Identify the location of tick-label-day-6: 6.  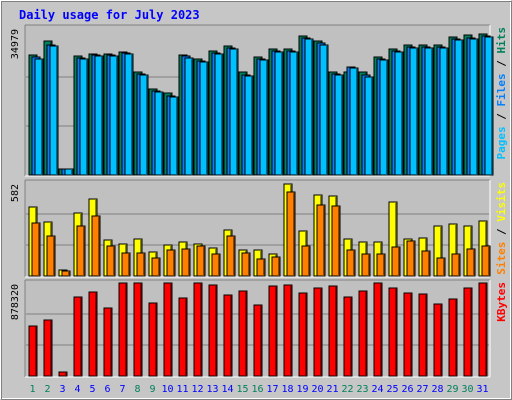
(107, 389).